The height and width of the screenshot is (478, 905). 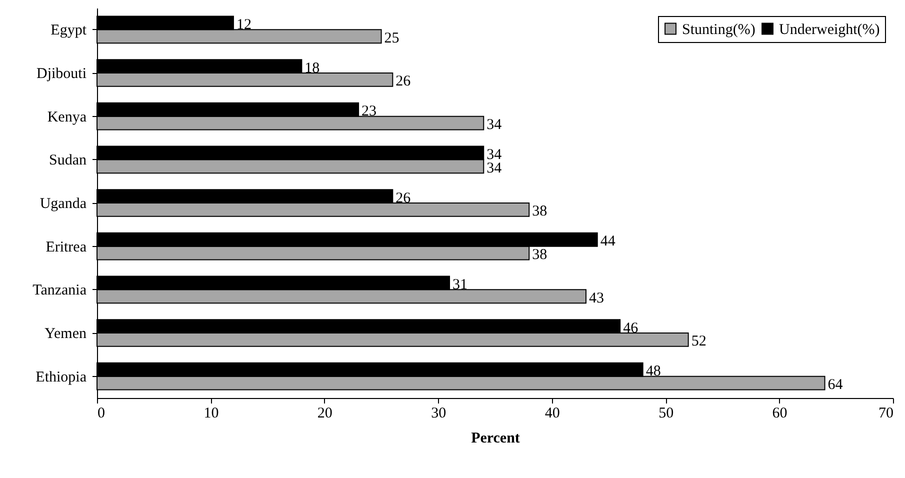 What do you see at coordinates (666, 414) in the screenshot?
I see `x-tick-label: 50` at bounding box center [666, 414].